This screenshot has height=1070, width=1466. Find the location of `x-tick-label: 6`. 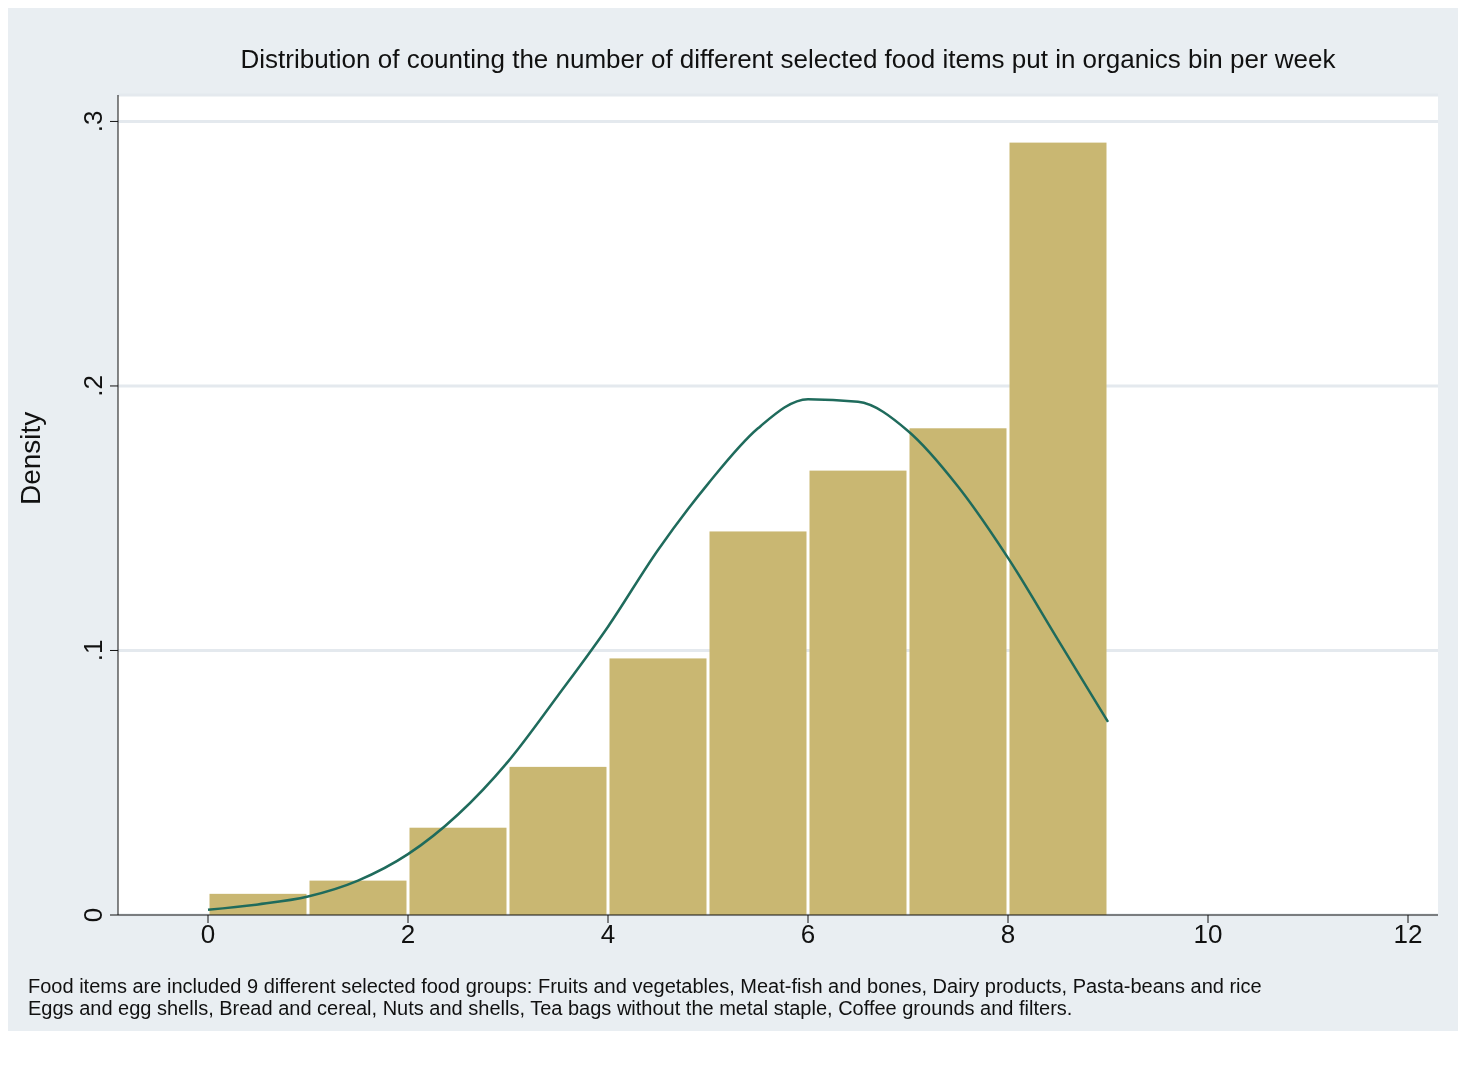

x-tick-label: 6 is located at coordinates (808, 934).